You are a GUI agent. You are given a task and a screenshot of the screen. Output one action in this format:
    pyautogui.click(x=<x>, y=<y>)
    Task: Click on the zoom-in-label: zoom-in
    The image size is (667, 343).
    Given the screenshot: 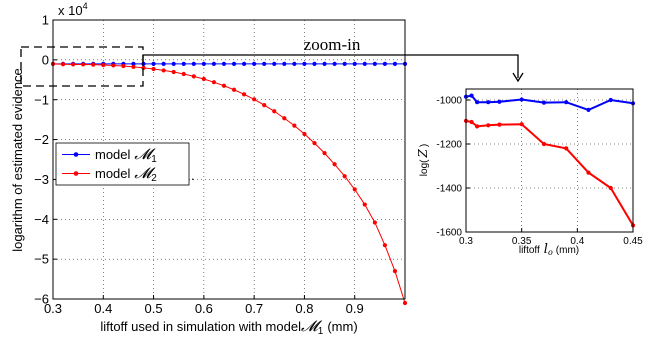 What is the action you would take?
    pyautogui.click(x=332, y=44)
    